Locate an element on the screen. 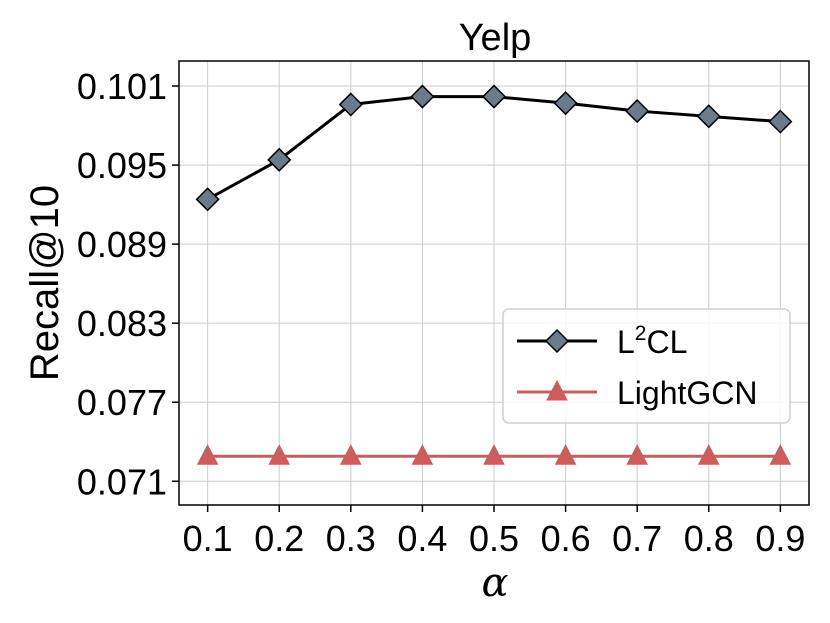  legend-label-l2cl: L2CL is located at coordinates (652, 341).